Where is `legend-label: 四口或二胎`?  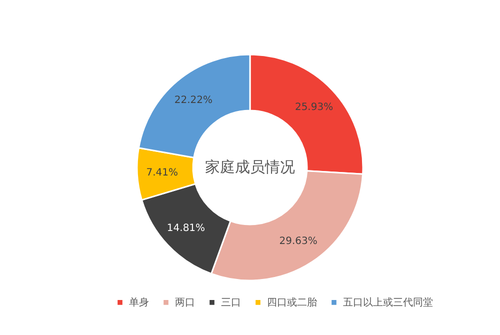 legend-label: 四口或二胎 is located at coordinates (292, 302).